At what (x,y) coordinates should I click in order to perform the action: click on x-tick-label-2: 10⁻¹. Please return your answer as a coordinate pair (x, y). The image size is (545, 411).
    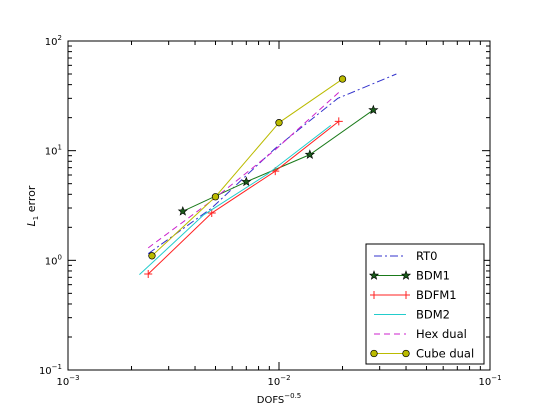
    Looking at the image, I should click on (489, 381).